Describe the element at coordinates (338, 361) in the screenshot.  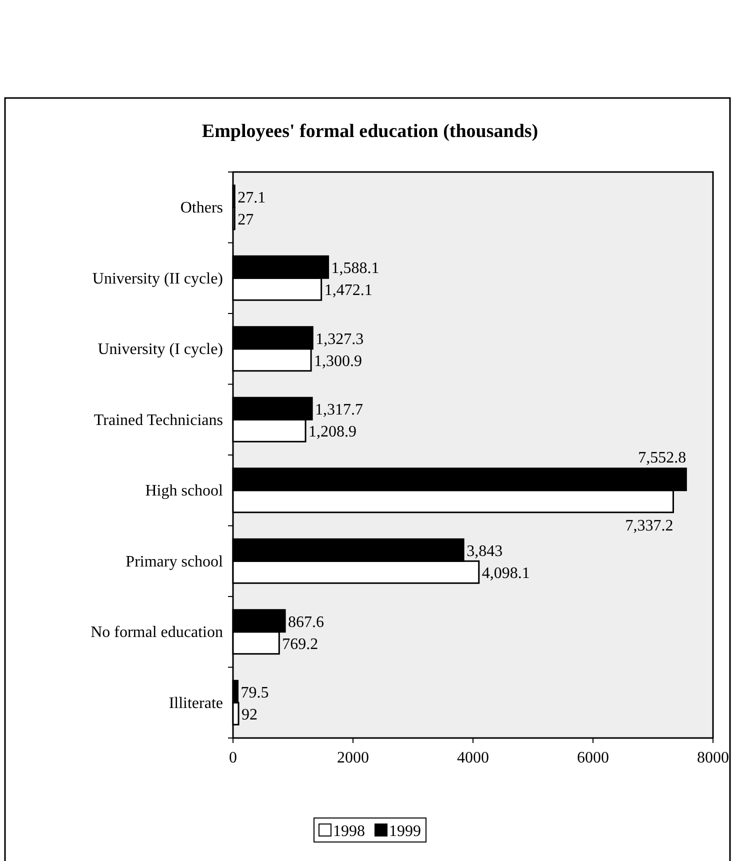
I see `data-label: 1,300.9` at that location.